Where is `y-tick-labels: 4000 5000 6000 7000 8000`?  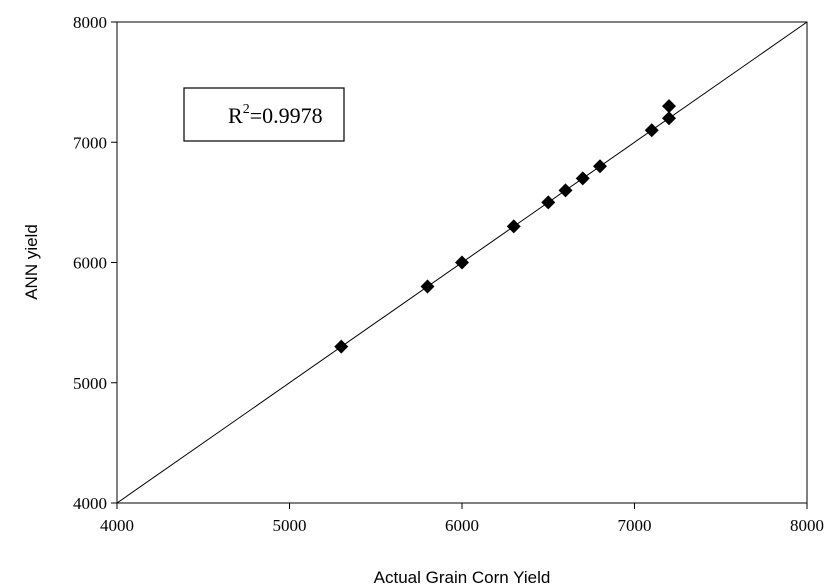
y-tick-labels: 4000 5000 6000 7000 8000 is located at coordinates (90, 263).